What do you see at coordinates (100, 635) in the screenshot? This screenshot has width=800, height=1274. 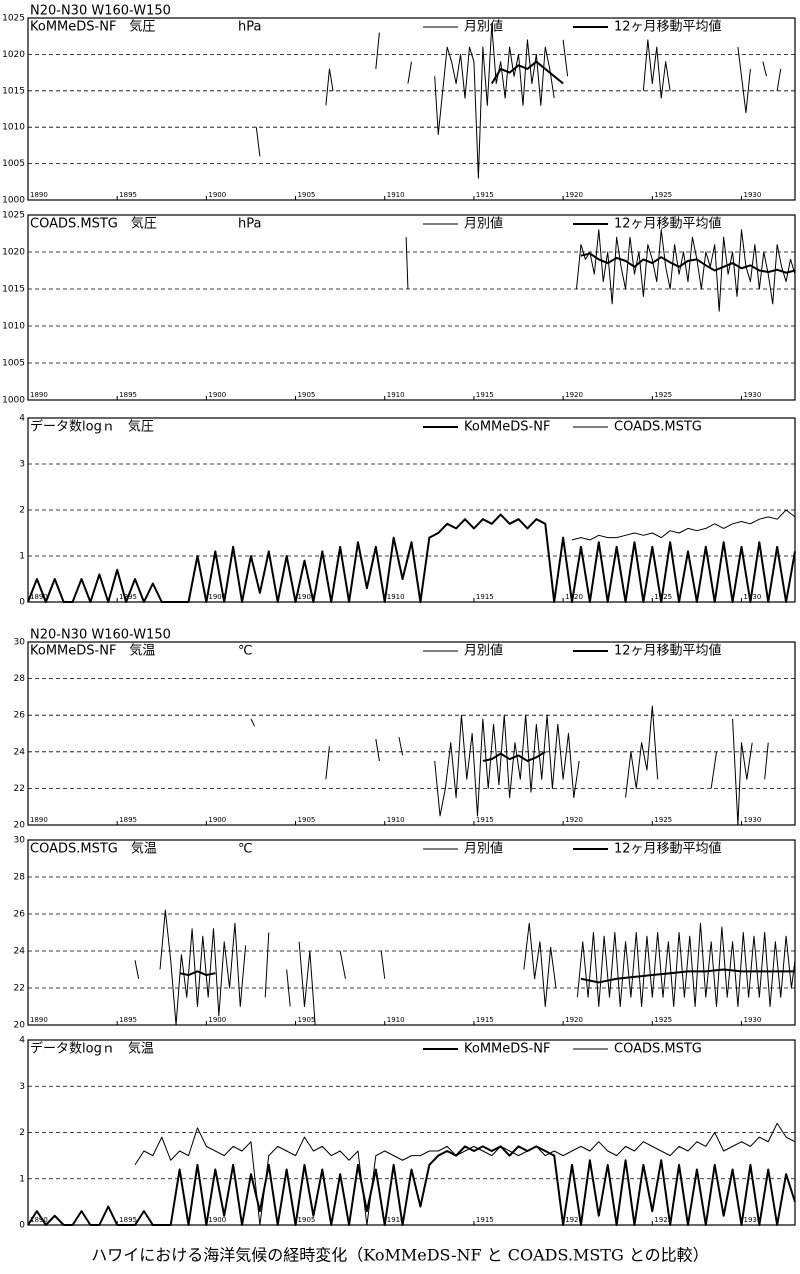 I see `chart-subtitle: N20-N30 W160-W150` at bounding box center [100, 635].